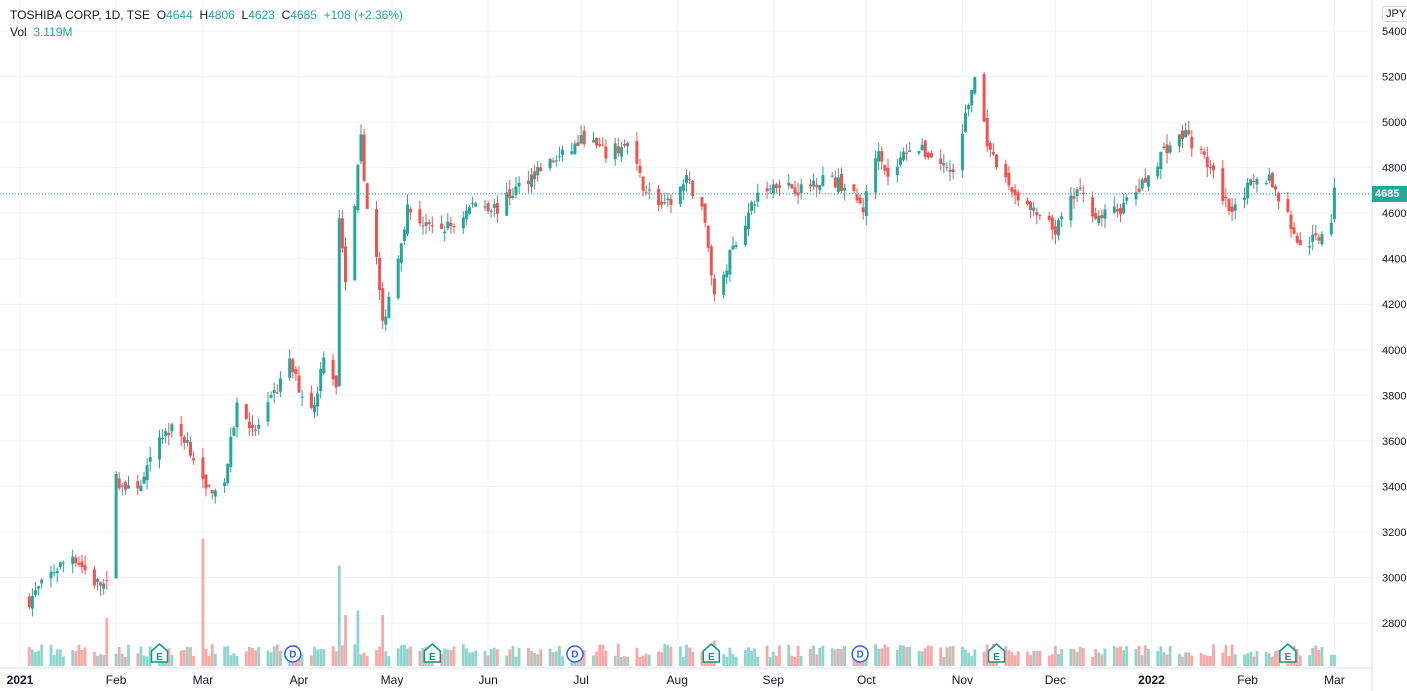 The image size is (1407, 691). What do you see at coordinates (1389, 194) in the screenshot?
I see `last-price-tag: 4685` at bounding box center [1389, 194].